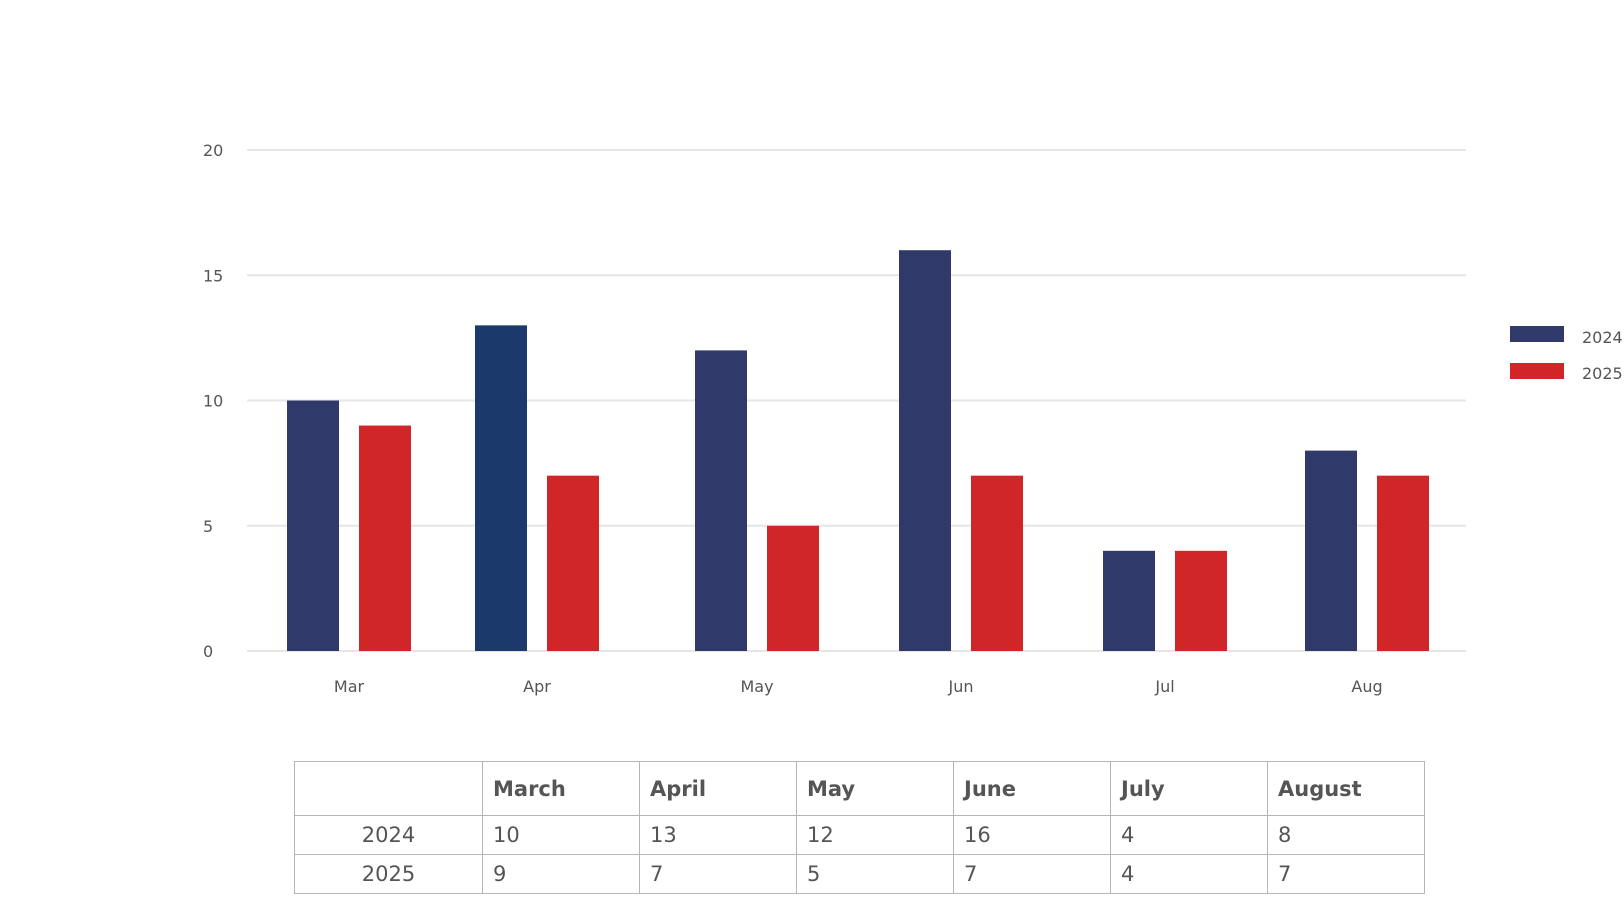  I want to click on y-tick-label: 10, so click(213, 401).